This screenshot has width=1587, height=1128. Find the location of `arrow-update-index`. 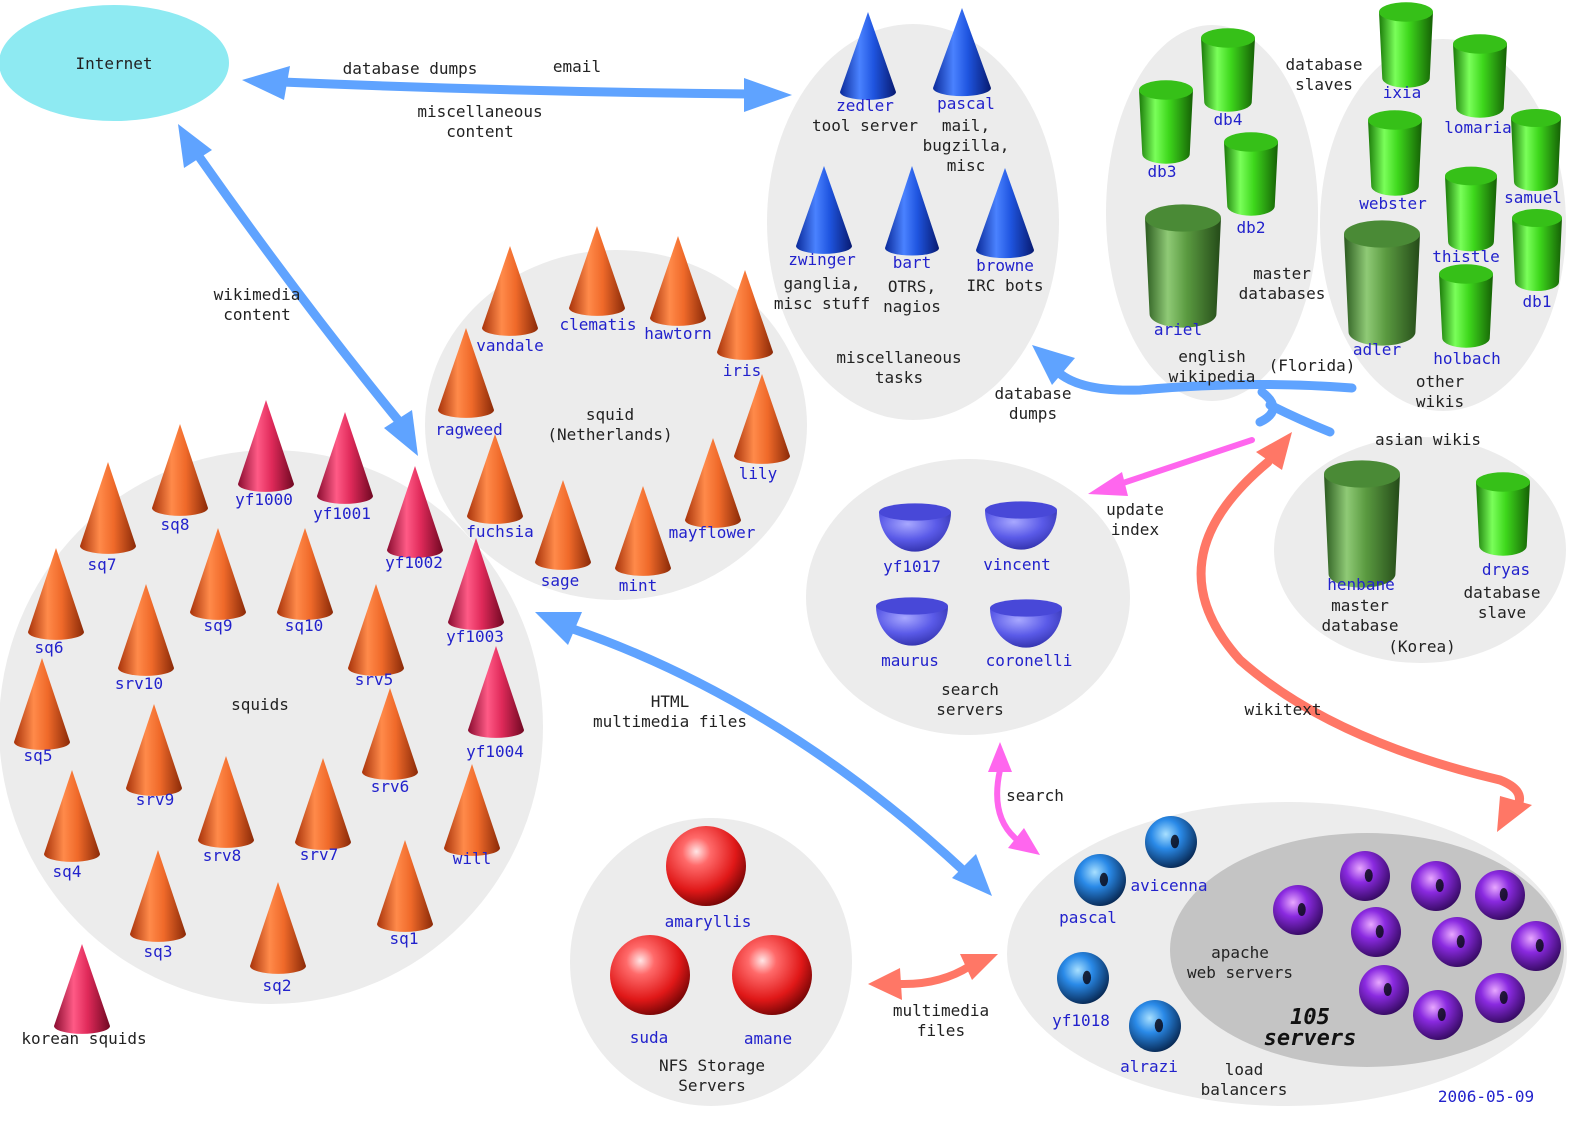

arrow-update-index is located at coordinates (1186, 462).